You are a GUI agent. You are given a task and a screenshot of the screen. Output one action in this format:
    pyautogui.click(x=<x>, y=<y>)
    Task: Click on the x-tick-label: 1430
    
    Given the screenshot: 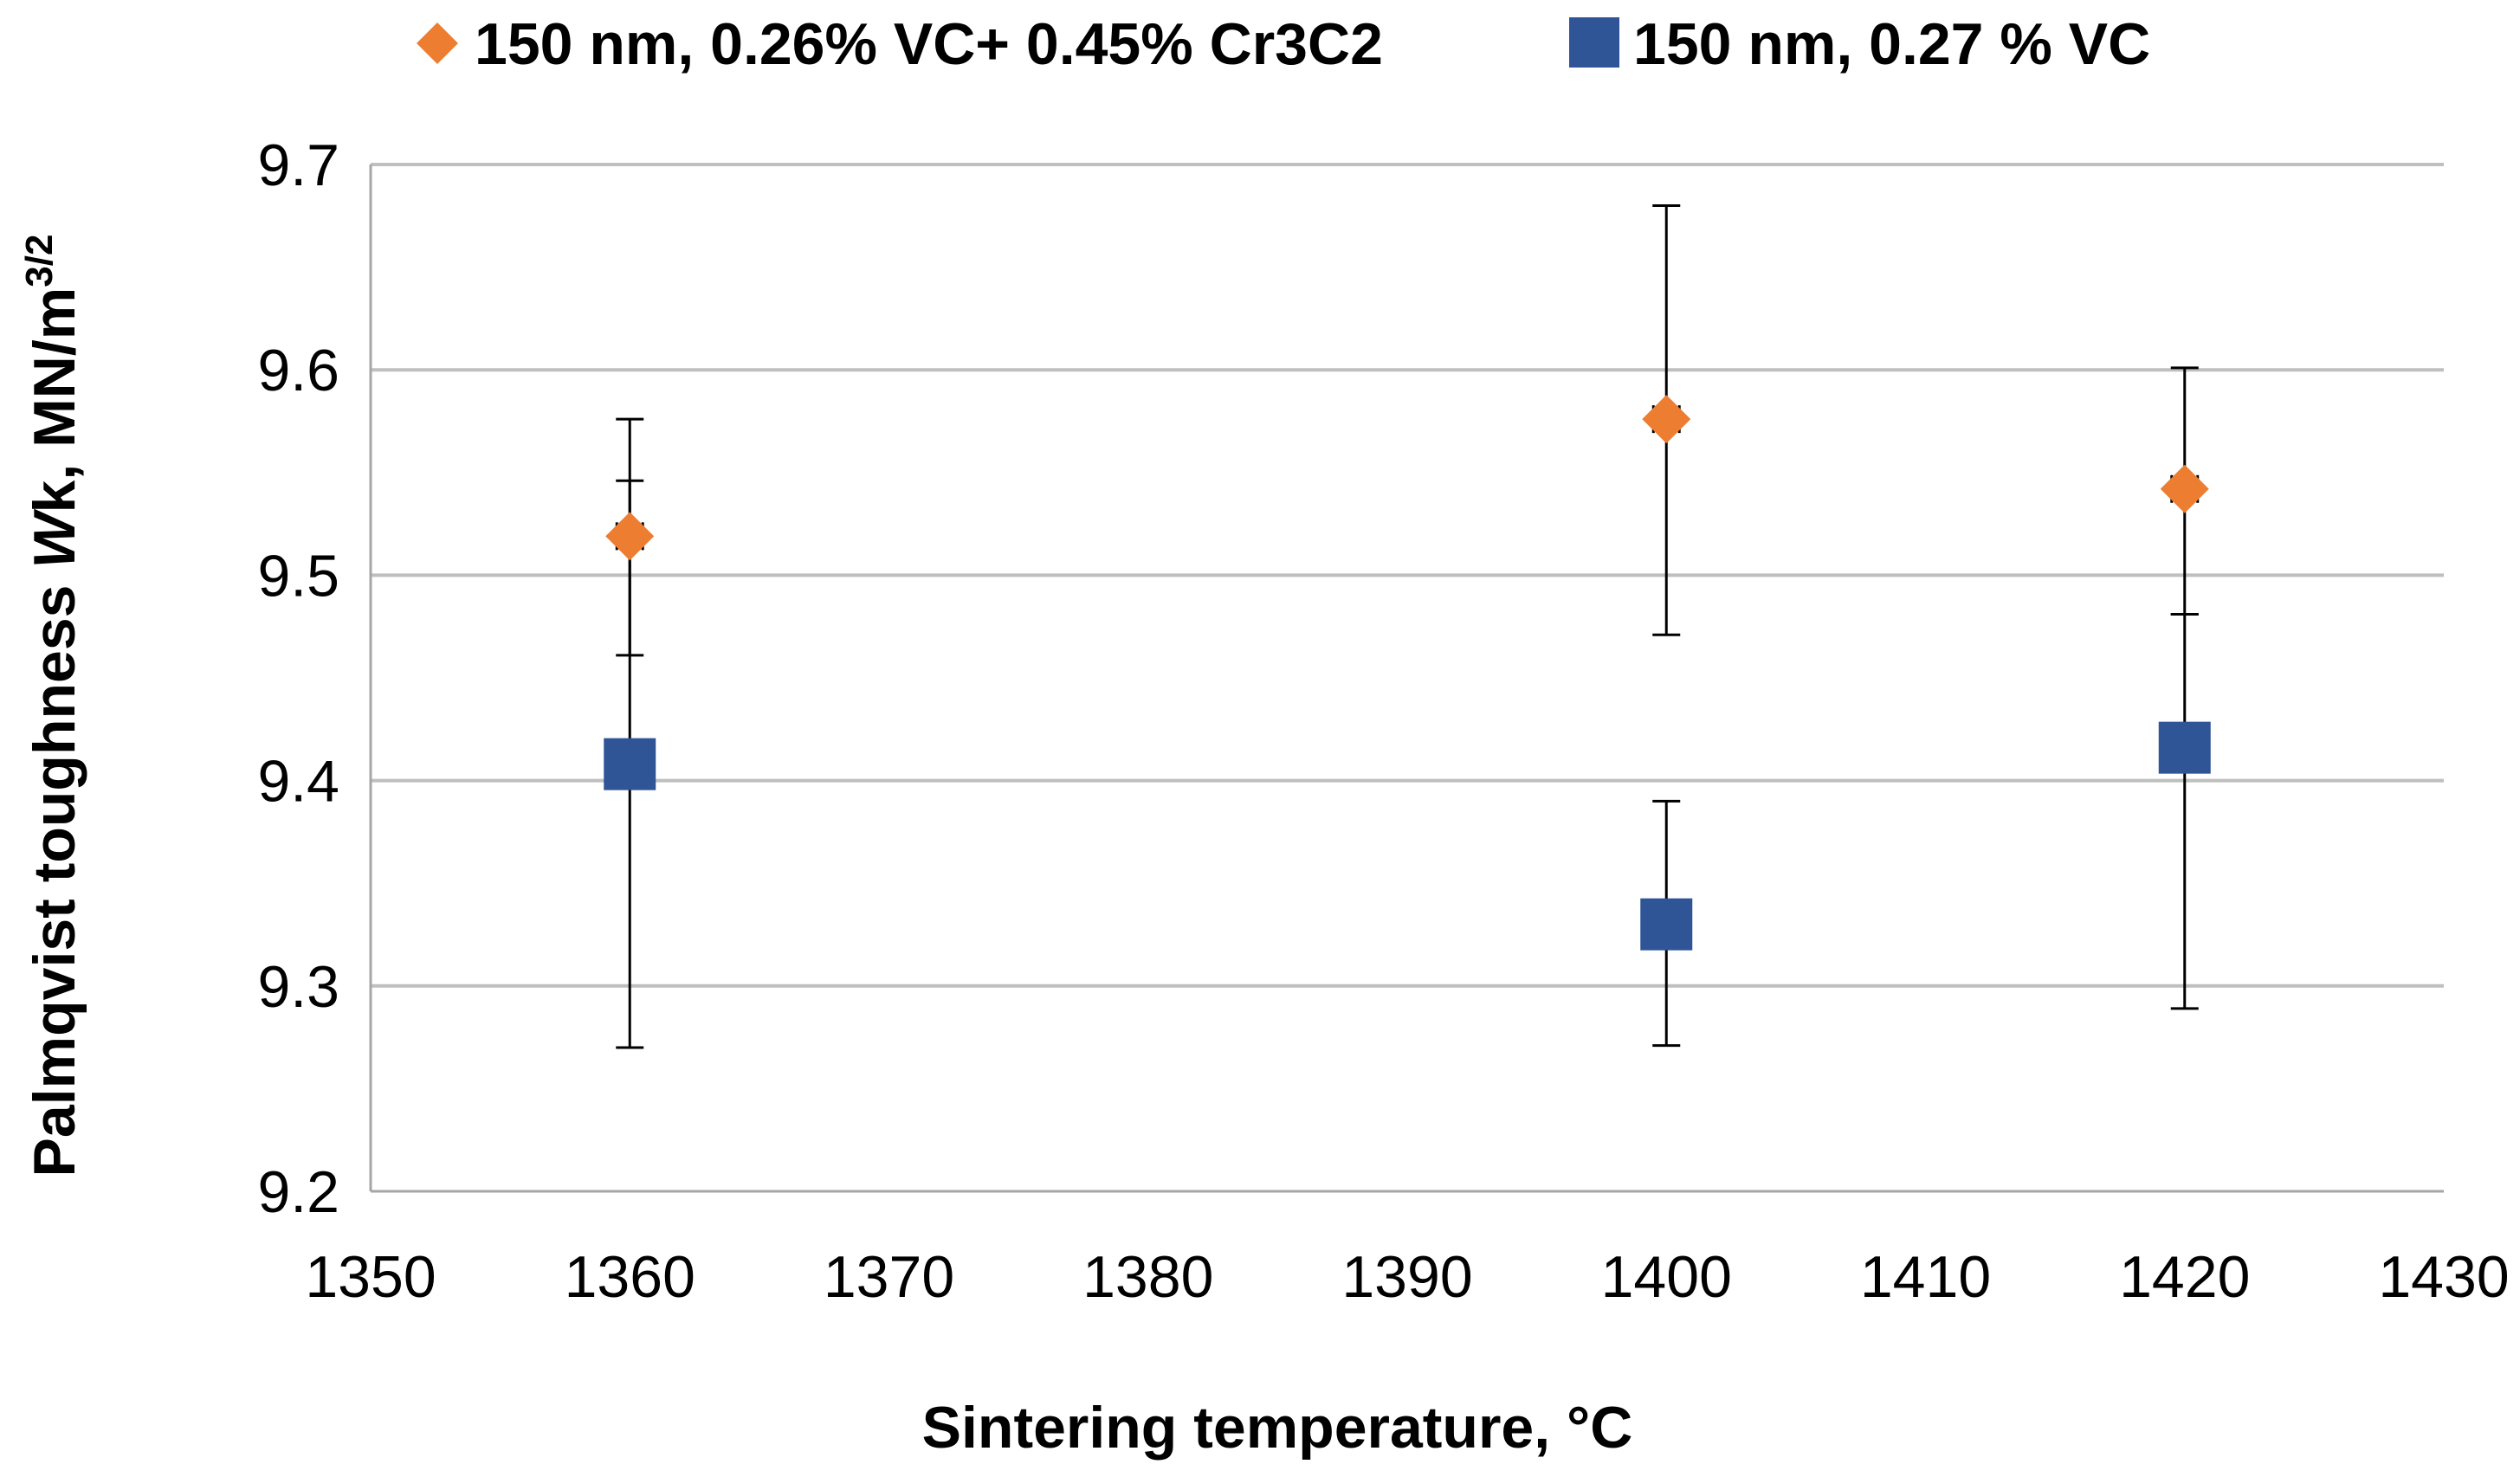 What is the action you would take?
    pyautogui.click(x=2443, y=1277)
    